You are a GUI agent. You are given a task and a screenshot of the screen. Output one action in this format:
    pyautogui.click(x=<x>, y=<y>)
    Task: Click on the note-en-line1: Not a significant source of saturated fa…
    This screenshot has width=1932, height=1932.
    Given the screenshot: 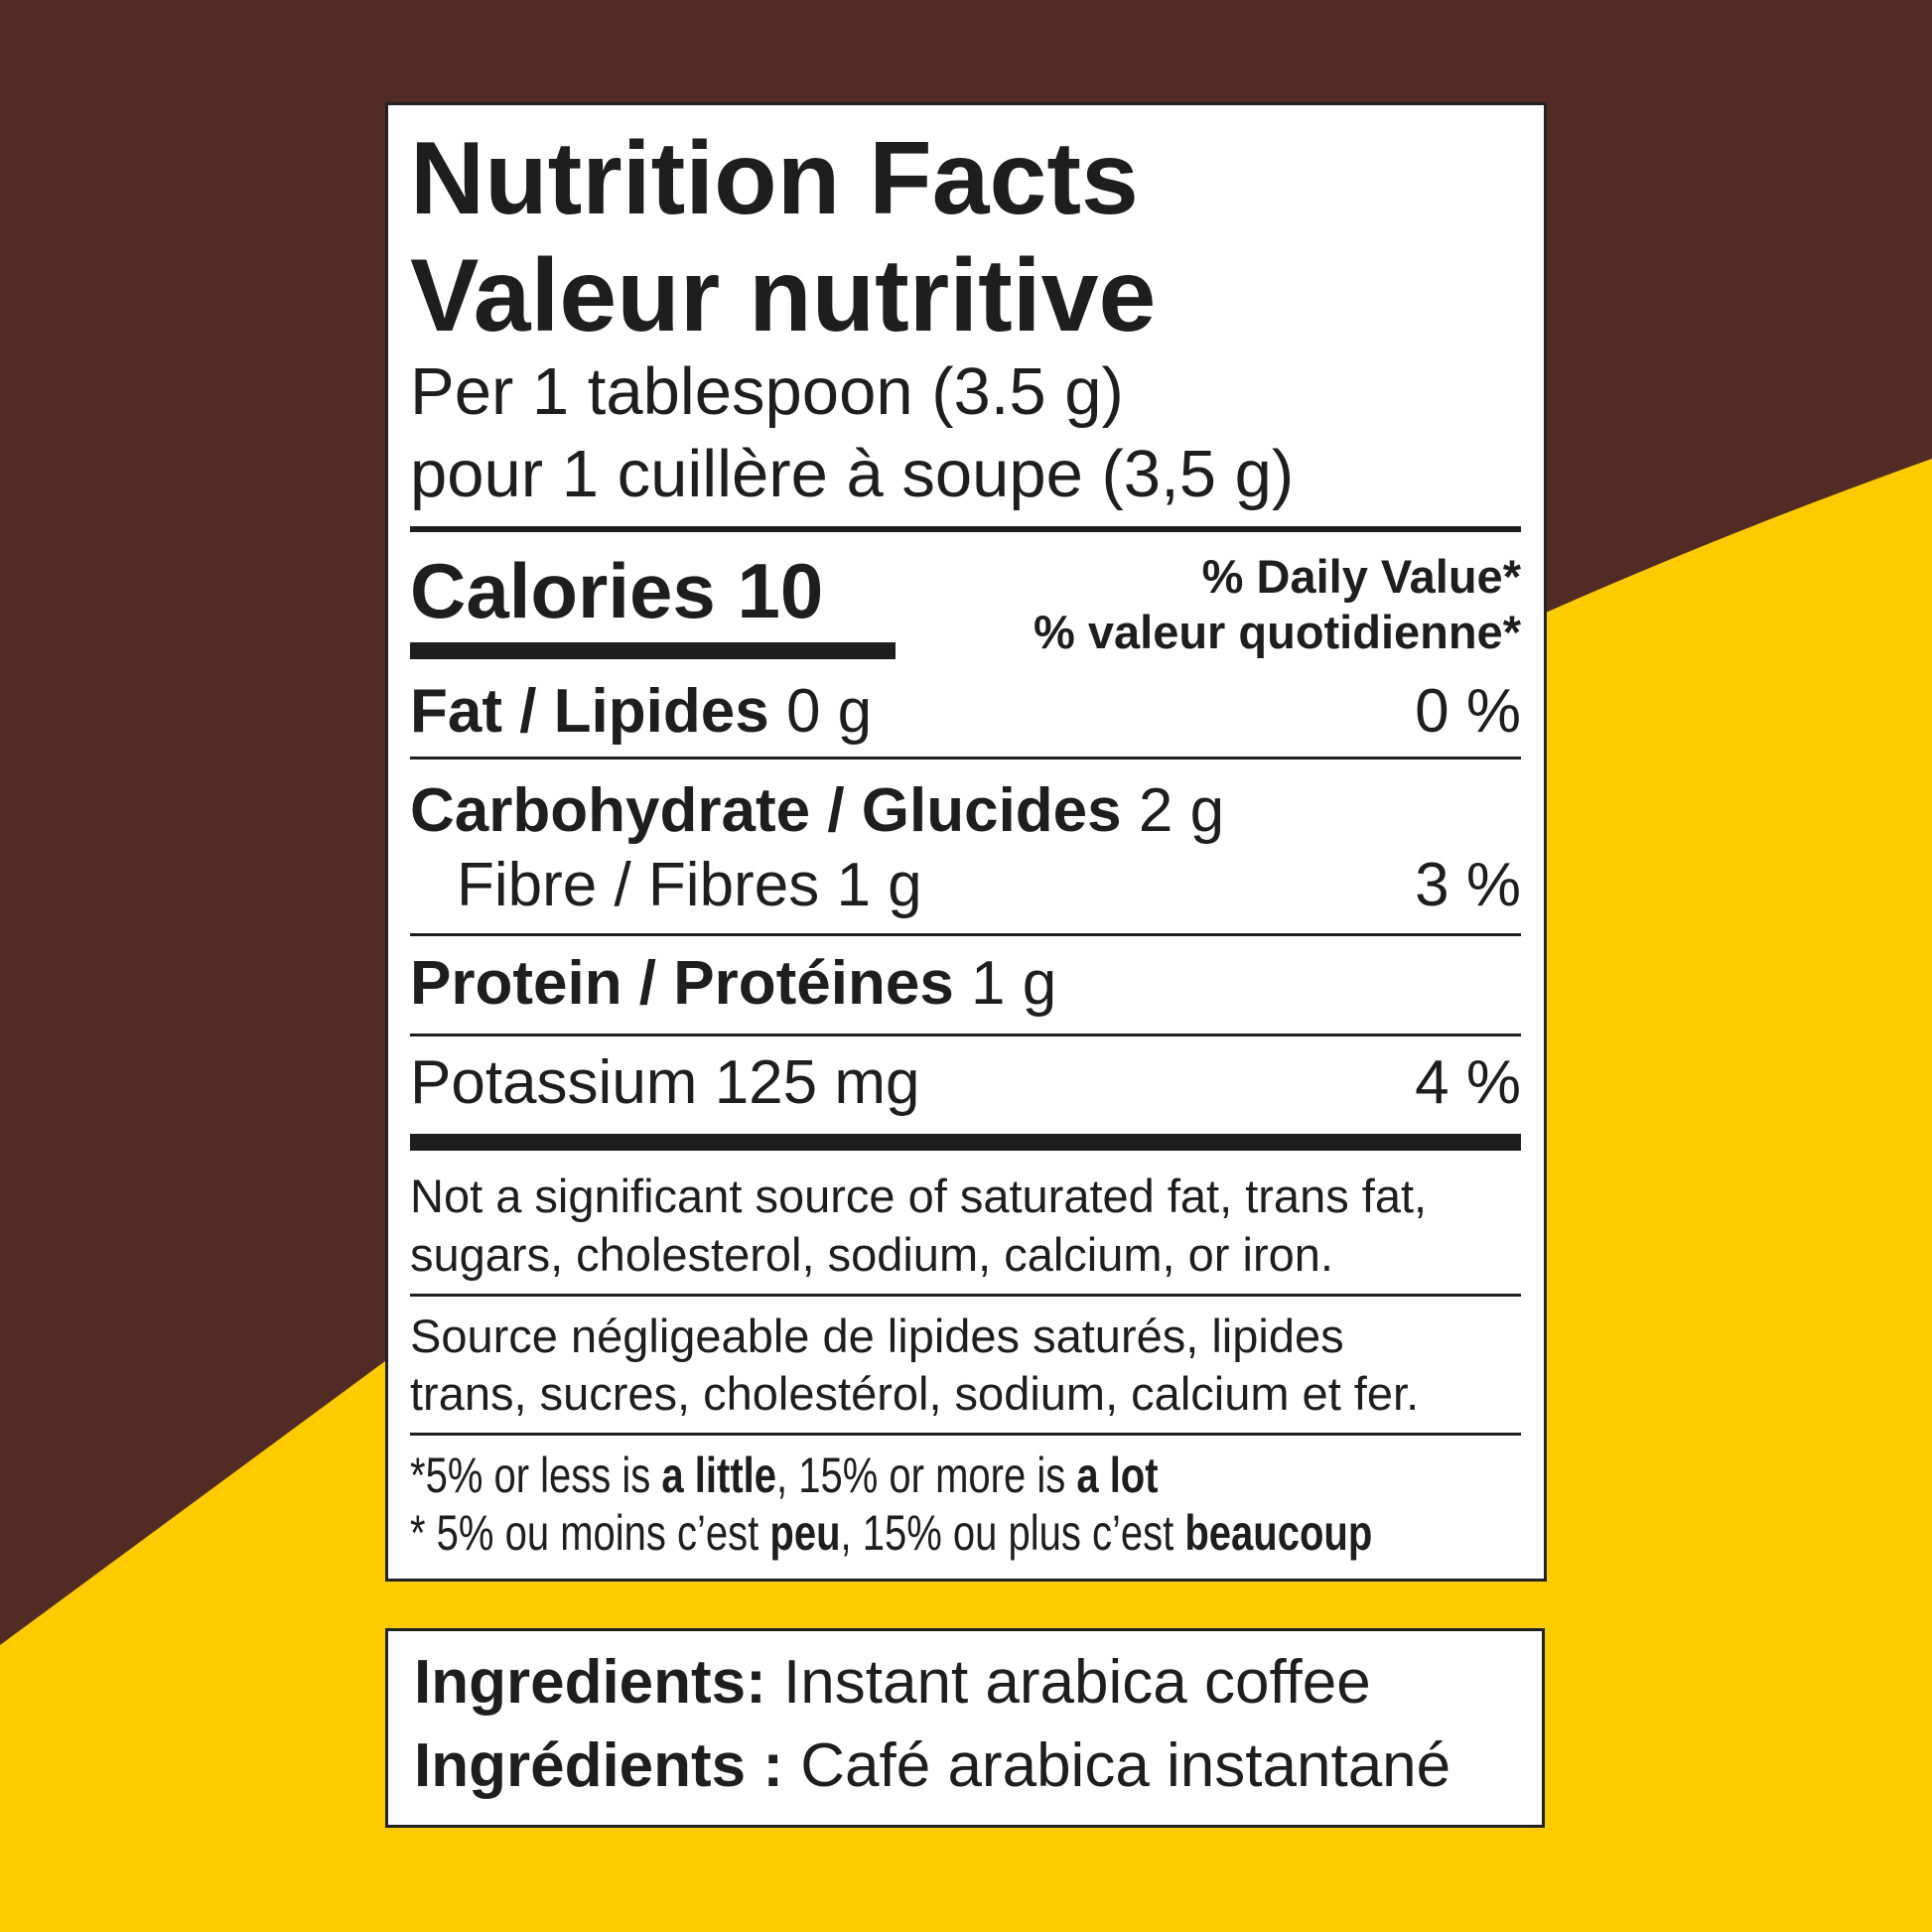 What is the action you would take?
    pyautogui.click(x=919, y=1196)
    